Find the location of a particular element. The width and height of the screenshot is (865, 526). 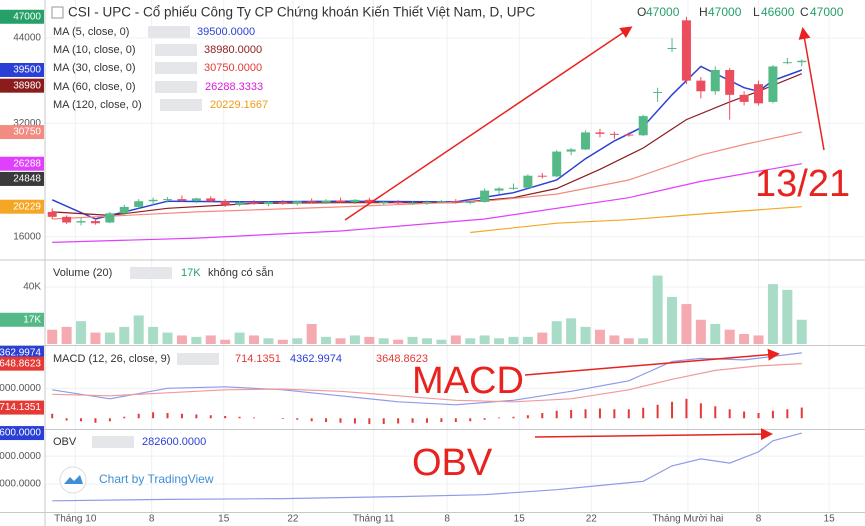

annotation: OBV is located at coordinates (452, 463).